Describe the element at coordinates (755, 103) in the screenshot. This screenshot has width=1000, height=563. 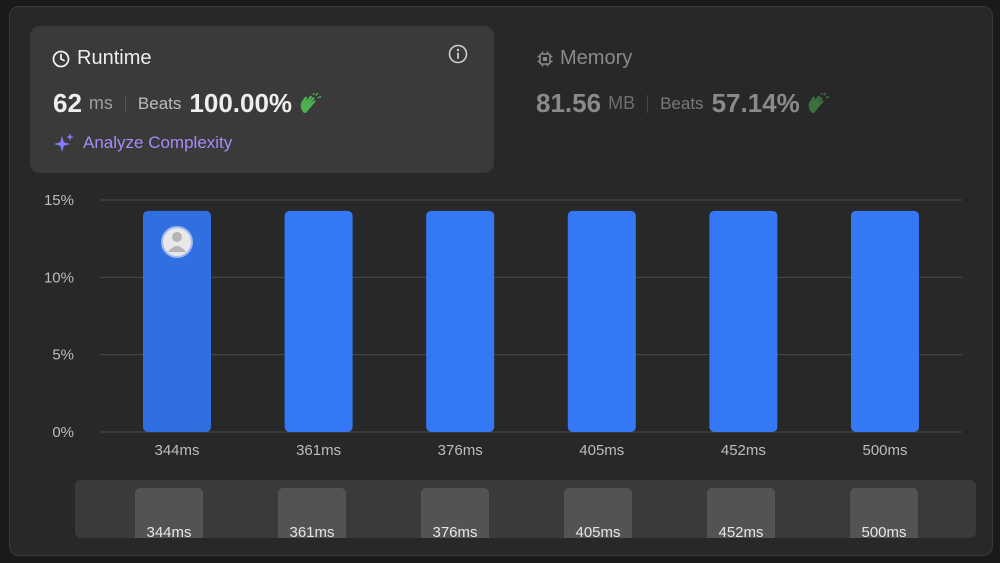
I see `memory-beats-value: 57.14%` at that location.